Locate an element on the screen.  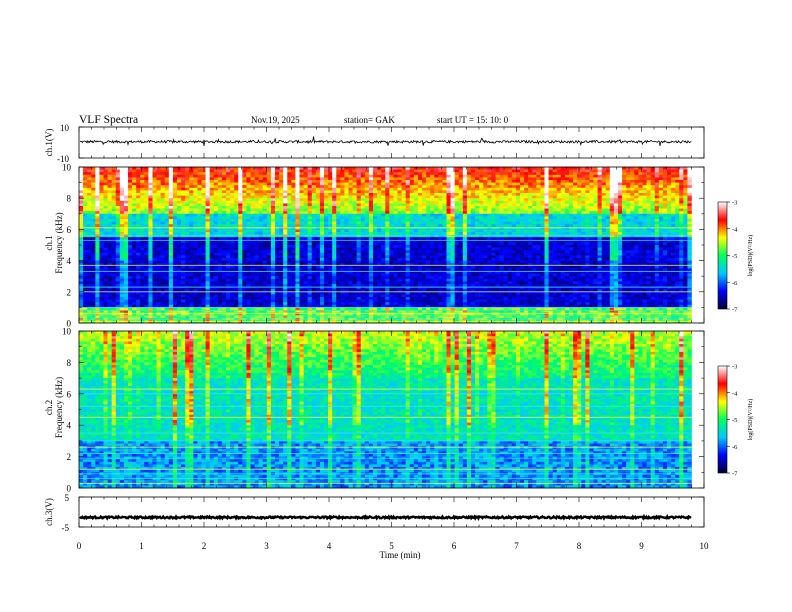
ch1-spectrogram-ytick-10: 10 is located at coordinates (67, 168).